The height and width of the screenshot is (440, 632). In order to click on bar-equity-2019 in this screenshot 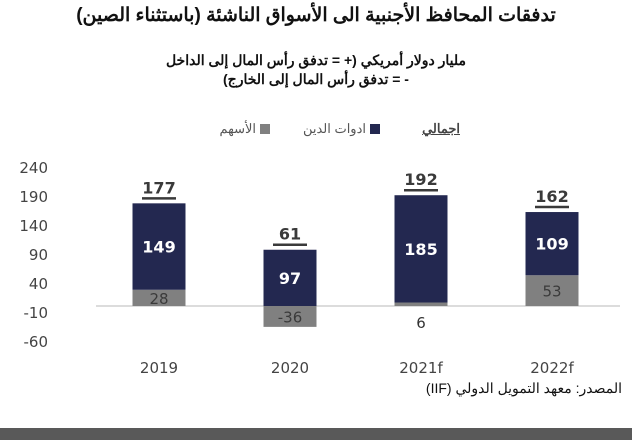, I will do `click(159, 297)`.